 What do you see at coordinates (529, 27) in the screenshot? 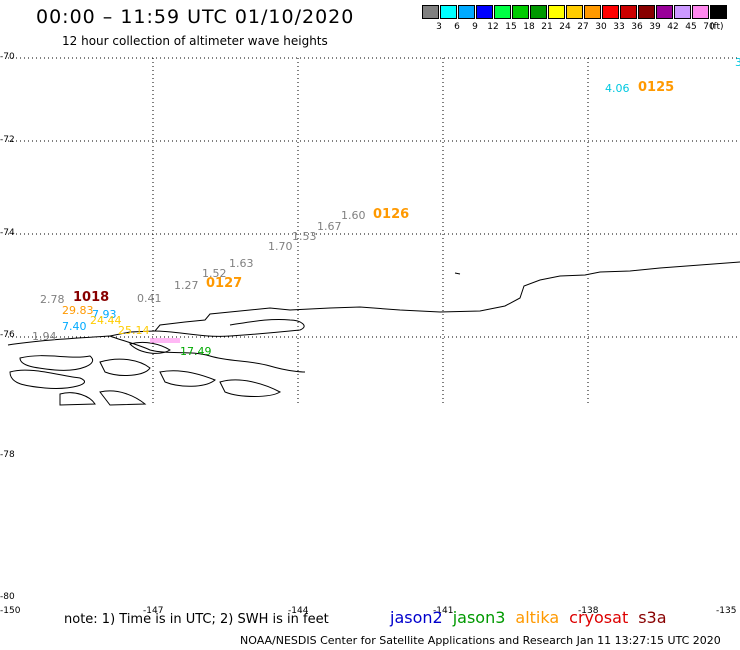
I see `color-scale-label: 18` at bounding box center [529, 27].